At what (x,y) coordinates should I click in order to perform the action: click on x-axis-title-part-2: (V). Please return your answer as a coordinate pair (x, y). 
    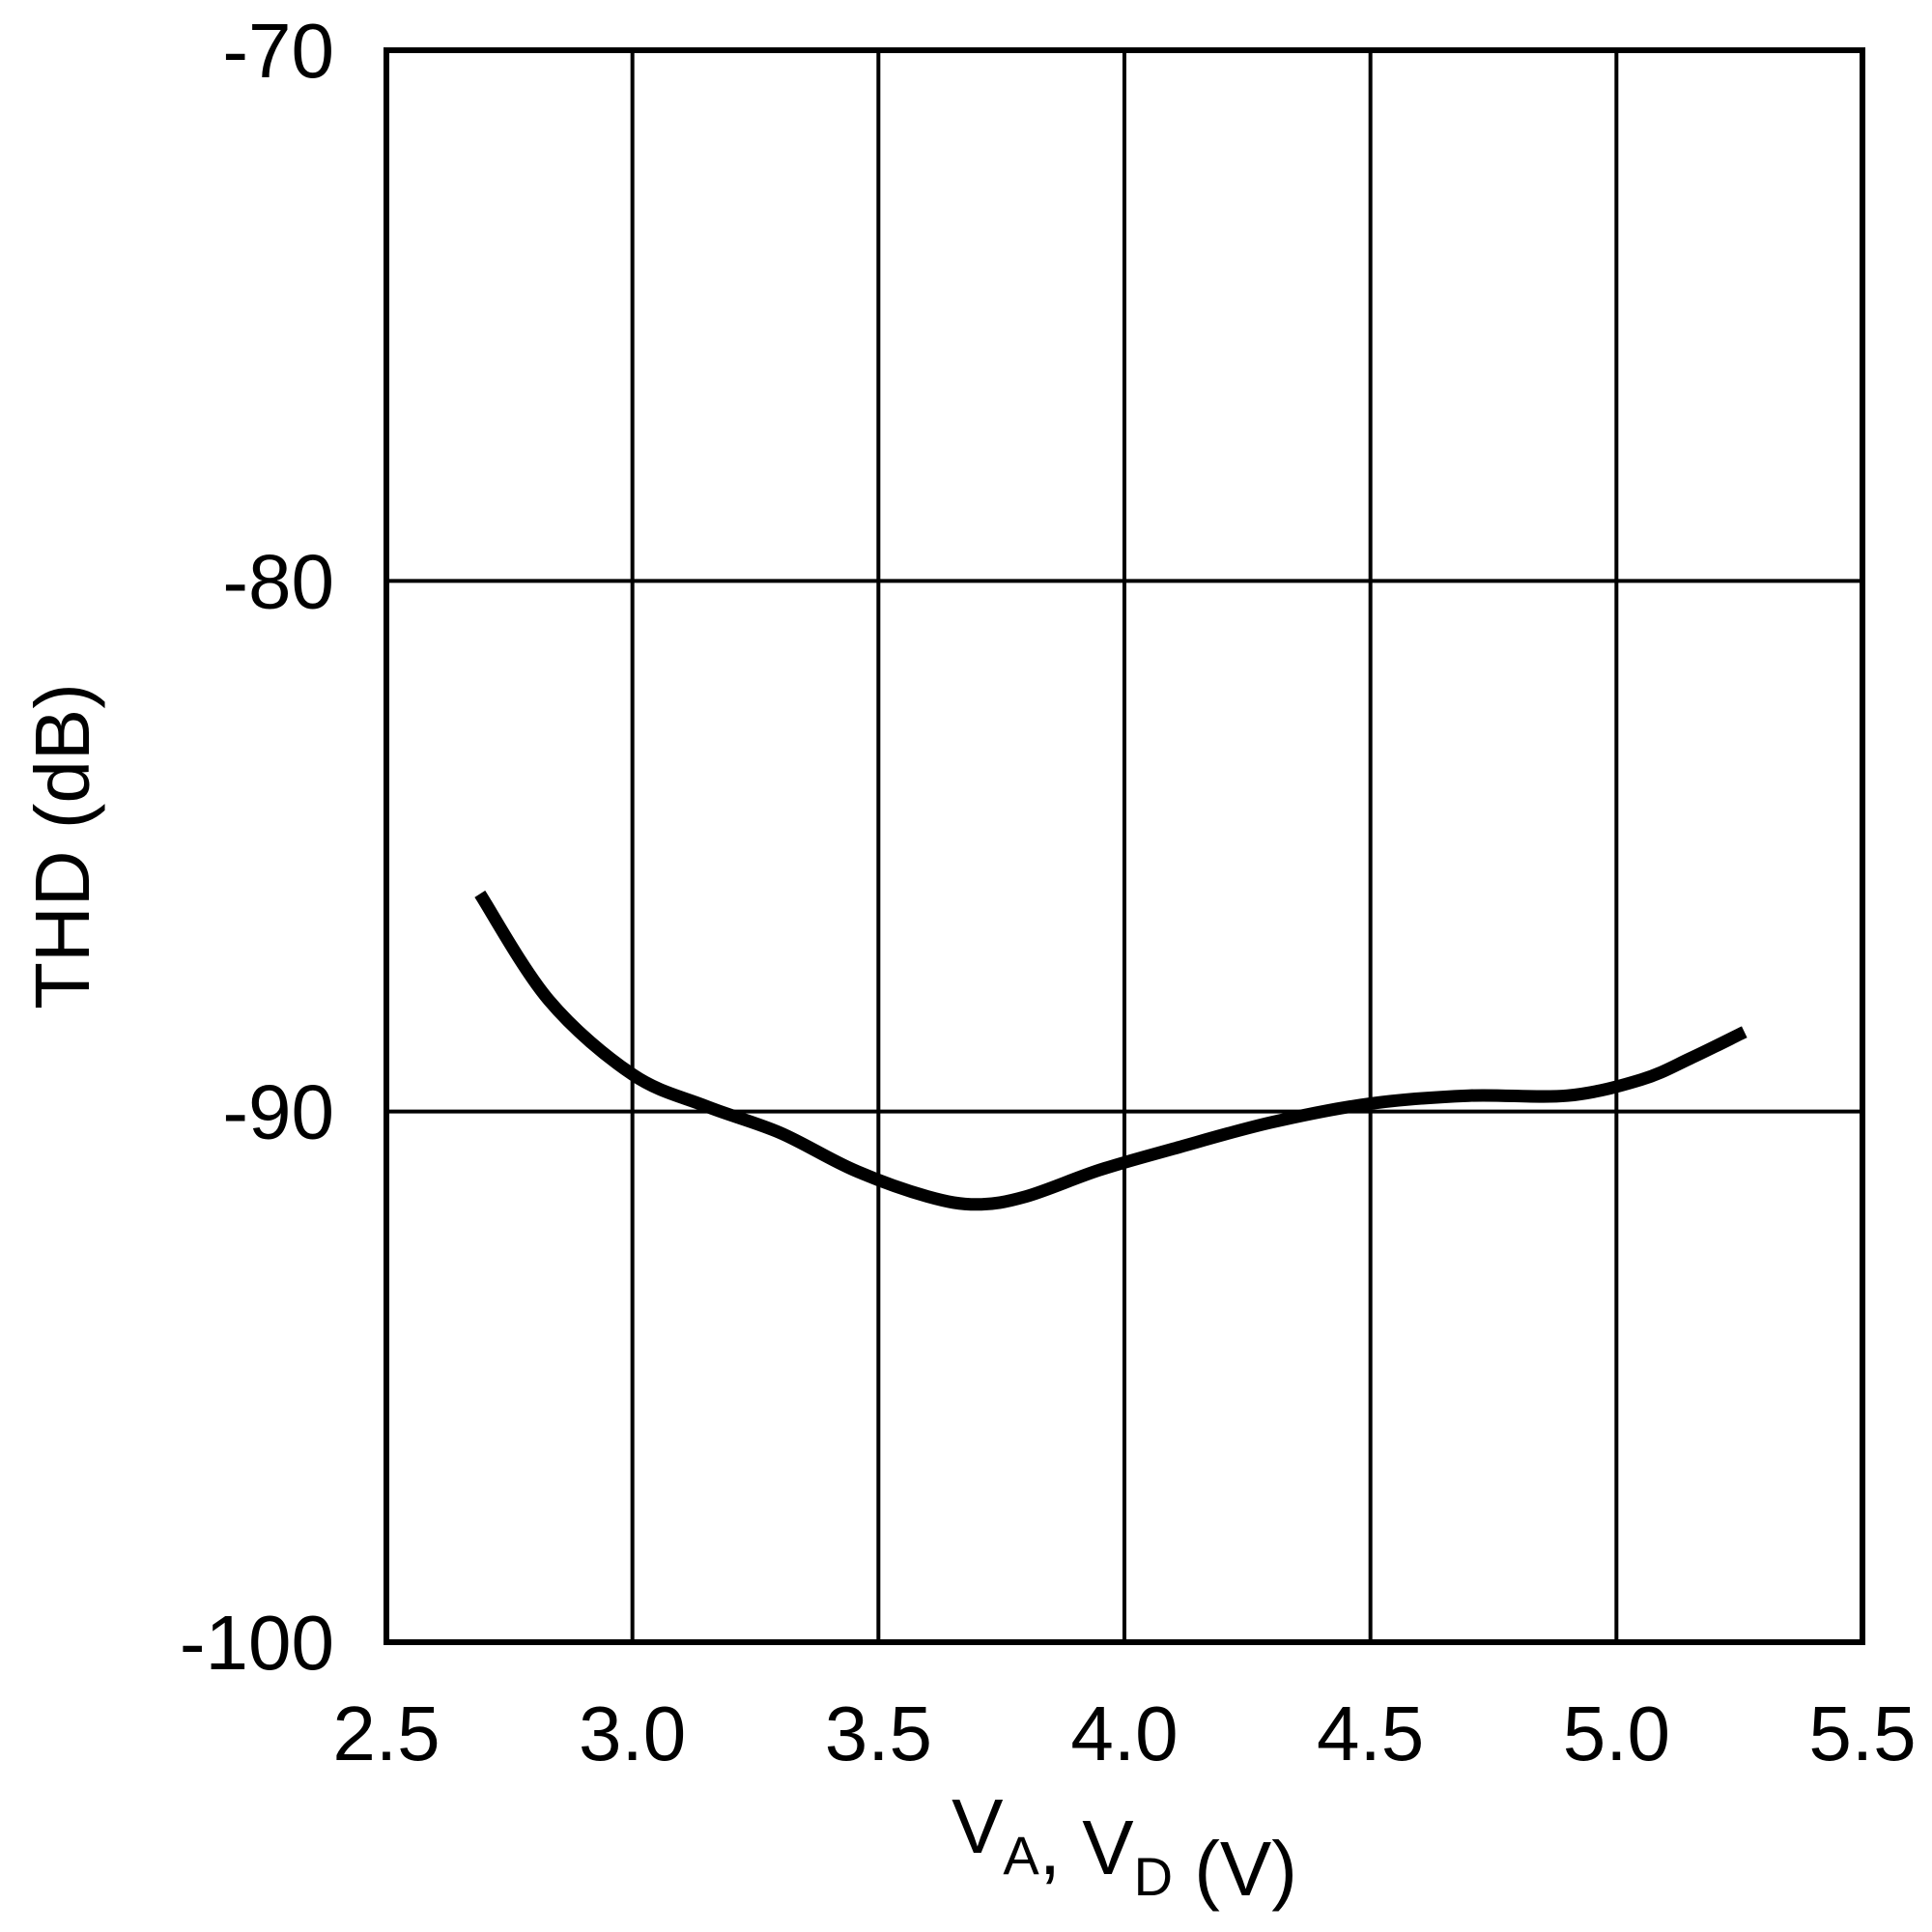
    Looking at the image, I should click on (1235, 1869).